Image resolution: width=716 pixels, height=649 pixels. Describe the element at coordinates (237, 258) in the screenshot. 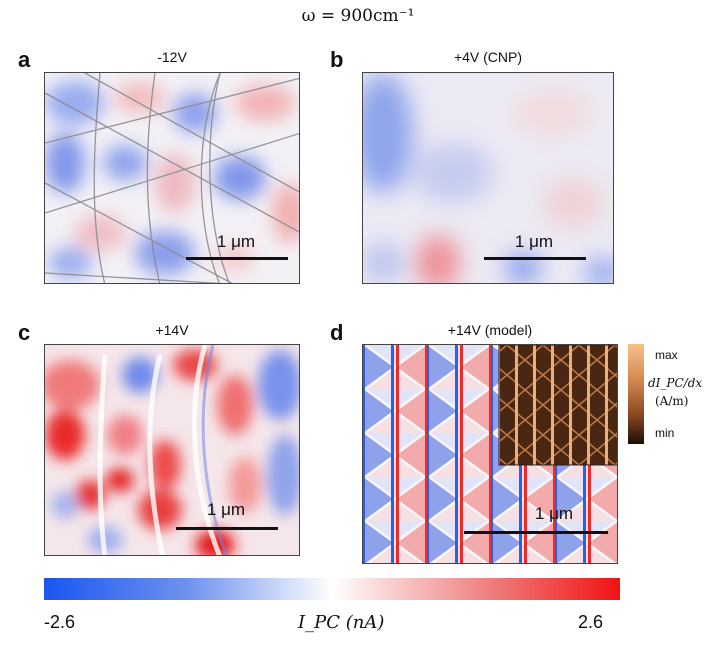

I see `scalebar-a` at that location.